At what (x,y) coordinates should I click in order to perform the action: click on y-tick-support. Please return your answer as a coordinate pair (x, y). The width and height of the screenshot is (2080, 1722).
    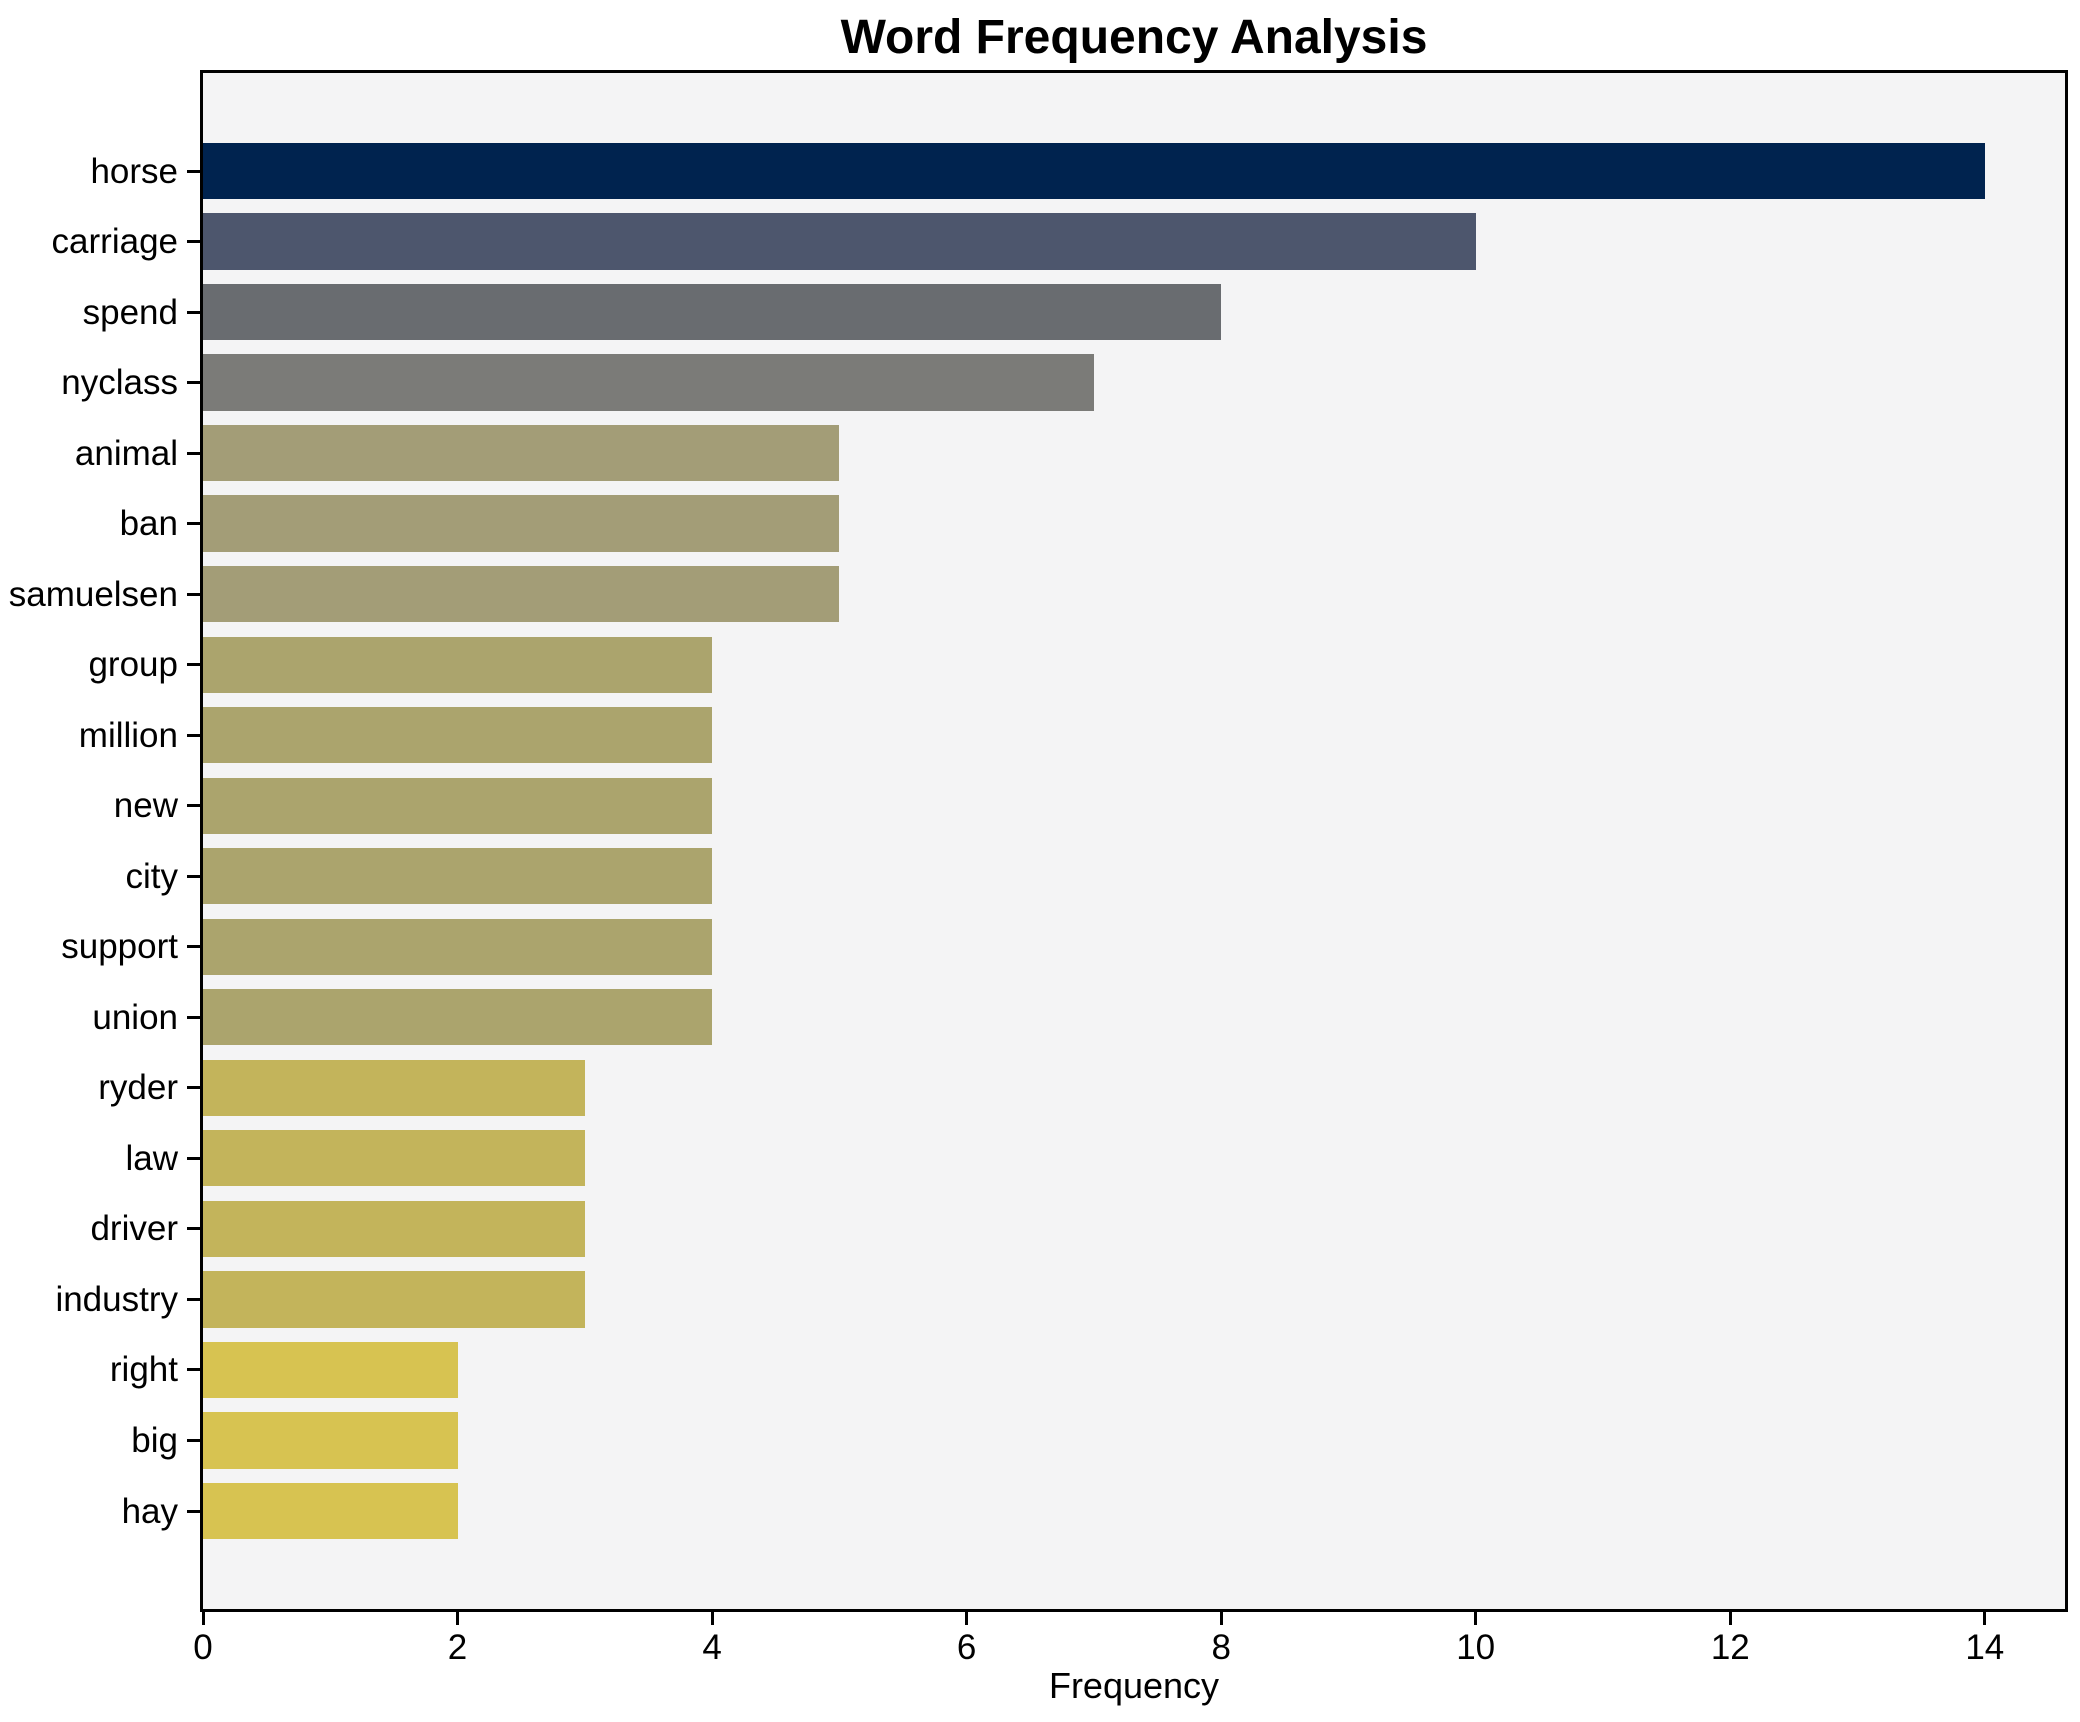
    Looking at the image, I should click on (193, 947).